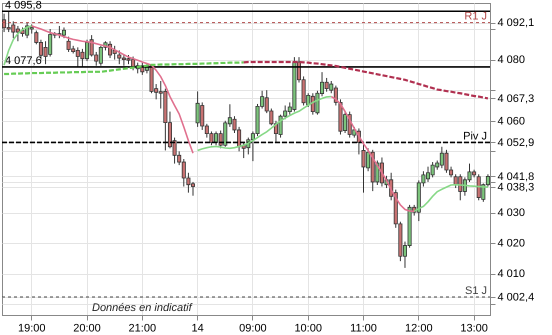 This screenshot has width=552, height=335. What do you see at coordinates (474, 328) in the screenshot?
I see `x-tick-label: 13:00` at bounding box center [474, 328].